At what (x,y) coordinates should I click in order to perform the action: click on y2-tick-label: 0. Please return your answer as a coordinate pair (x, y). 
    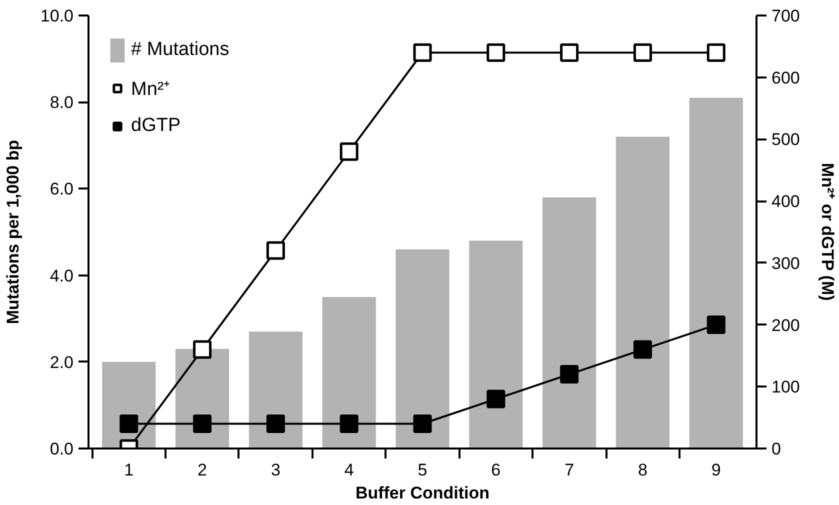
    Looking at the image, I should click on (776, 449).